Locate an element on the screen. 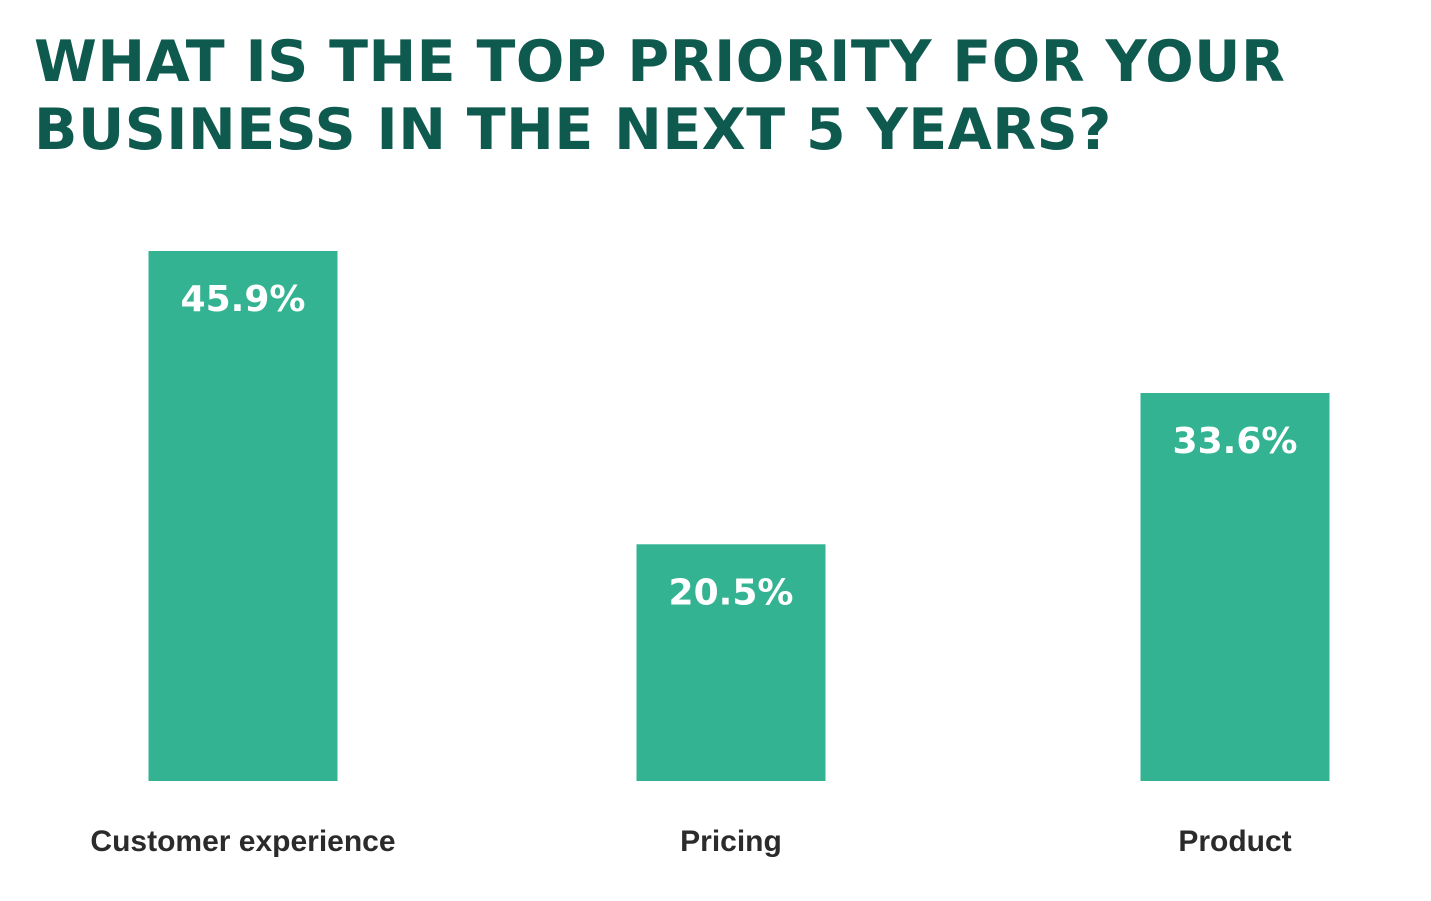 Image resolution: width=1431 pixels, height=901 pixels. chart-title-line-1: WHAT IS THE TOP PRIORITY FOR YOUR is located at coordinates (660, 62).